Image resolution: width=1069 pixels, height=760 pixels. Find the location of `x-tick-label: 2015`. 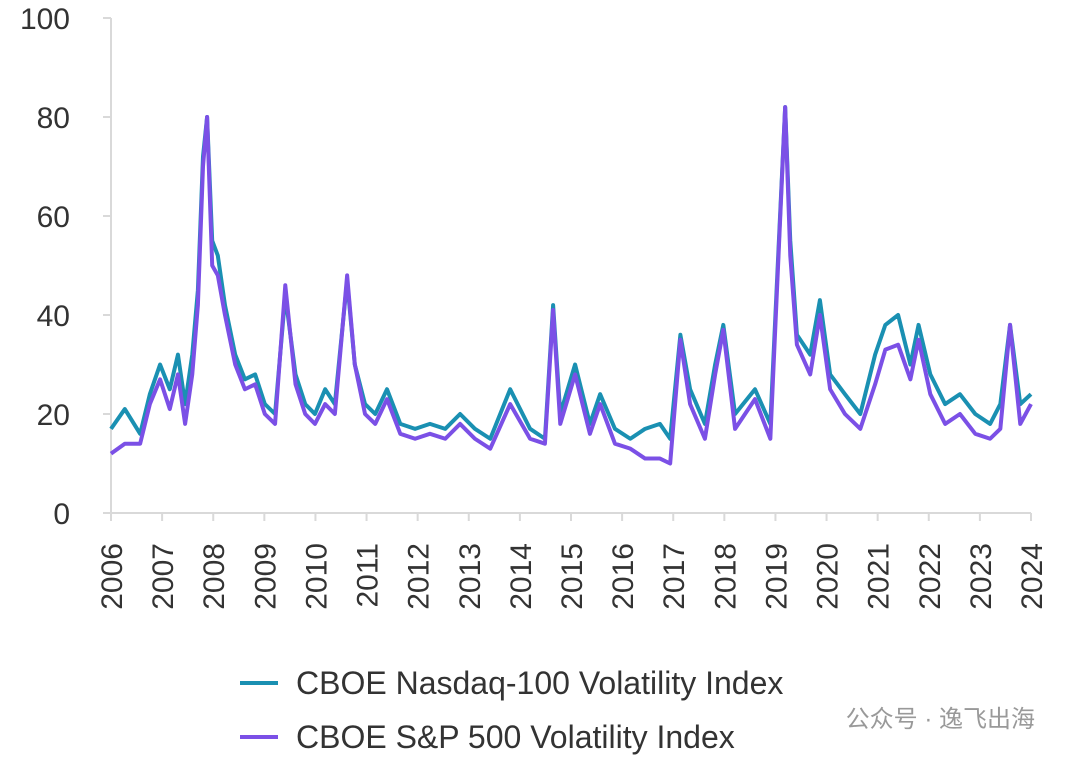

x-tick-label: 2015 is located at coordinates (572, 576).